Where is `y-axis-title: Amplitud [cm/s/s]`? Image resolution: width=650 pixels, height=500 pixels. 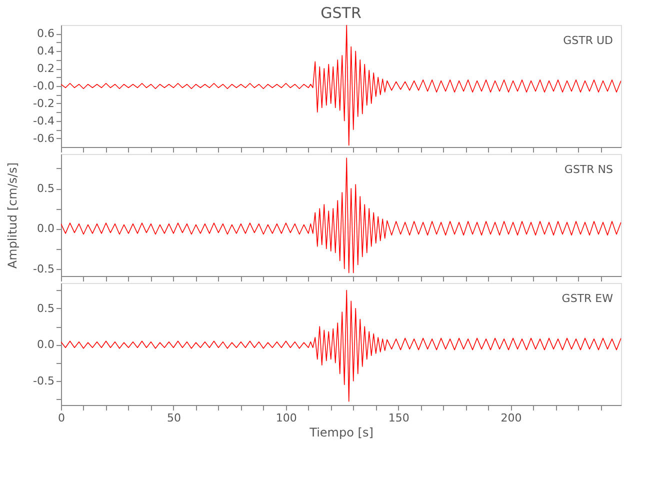 y-axis-title: Amplitud [cm/s/s] is located at coordinates (13, 215).